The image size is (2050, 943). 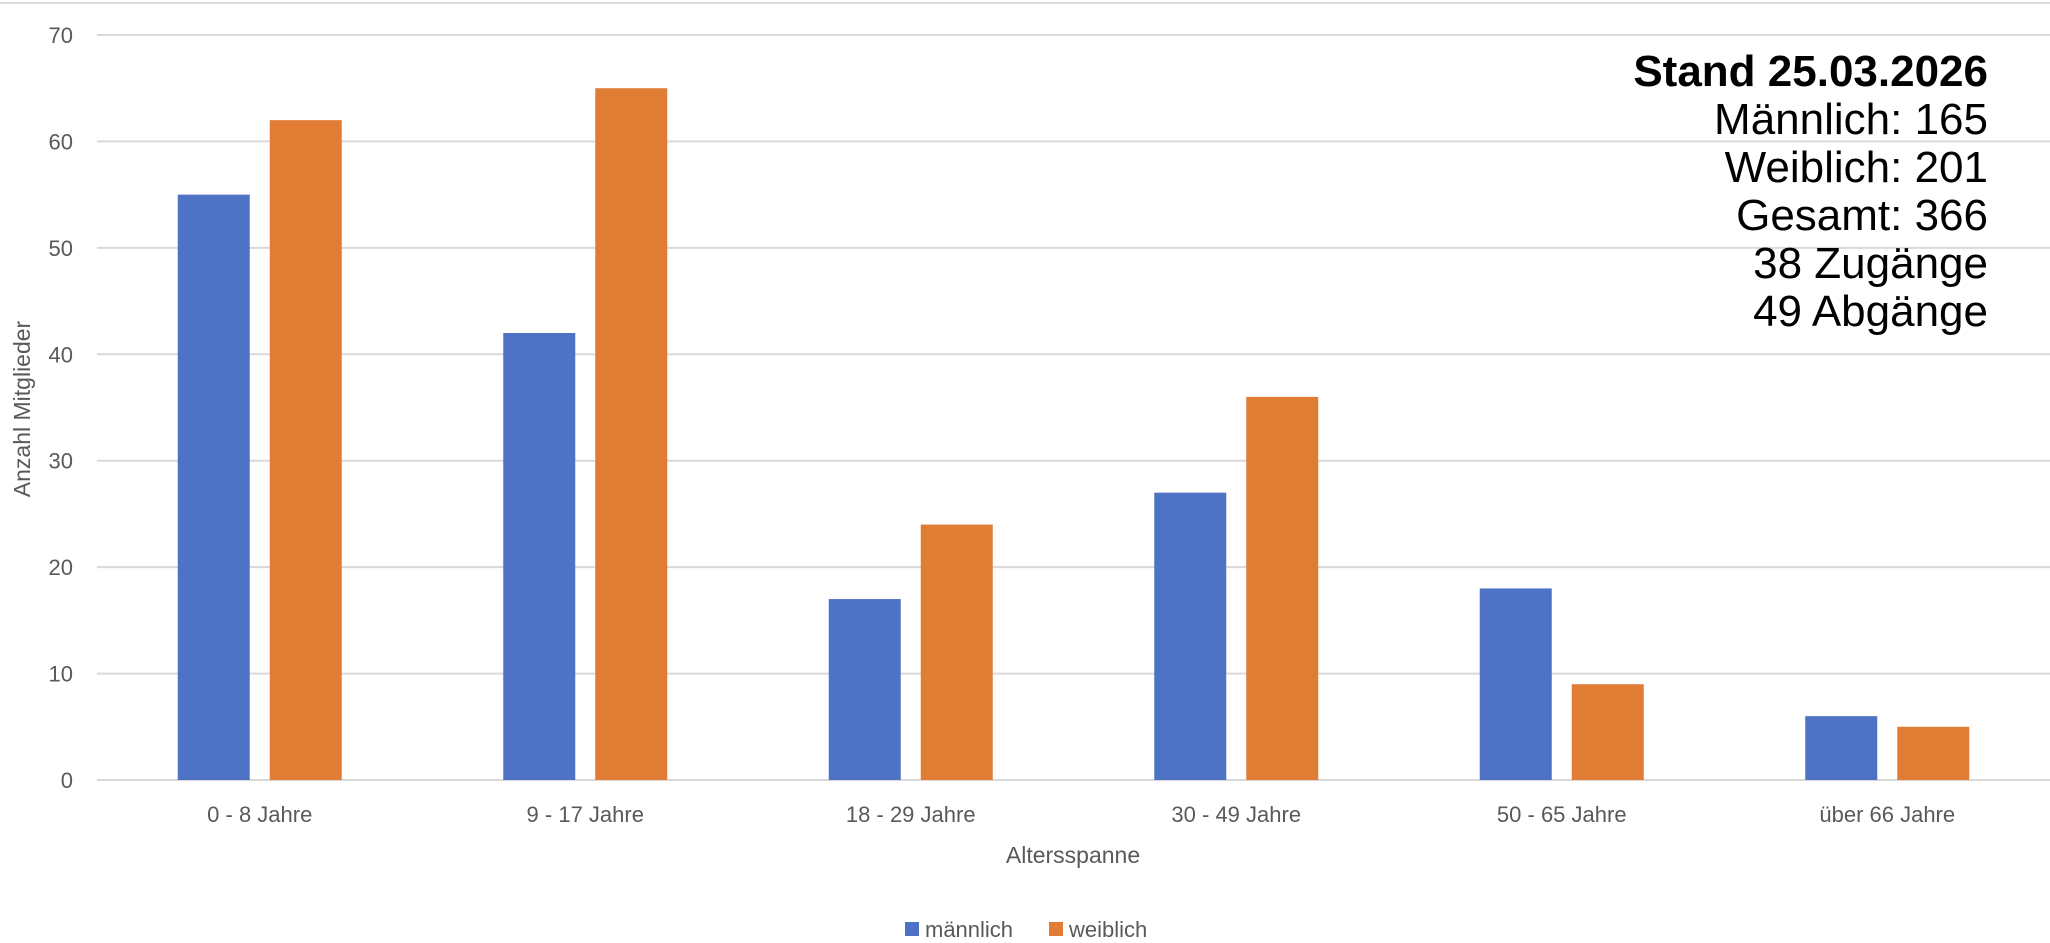 I want to click on x-tick-label: 18 - 29 Jahre, so click(x=911, y=814).